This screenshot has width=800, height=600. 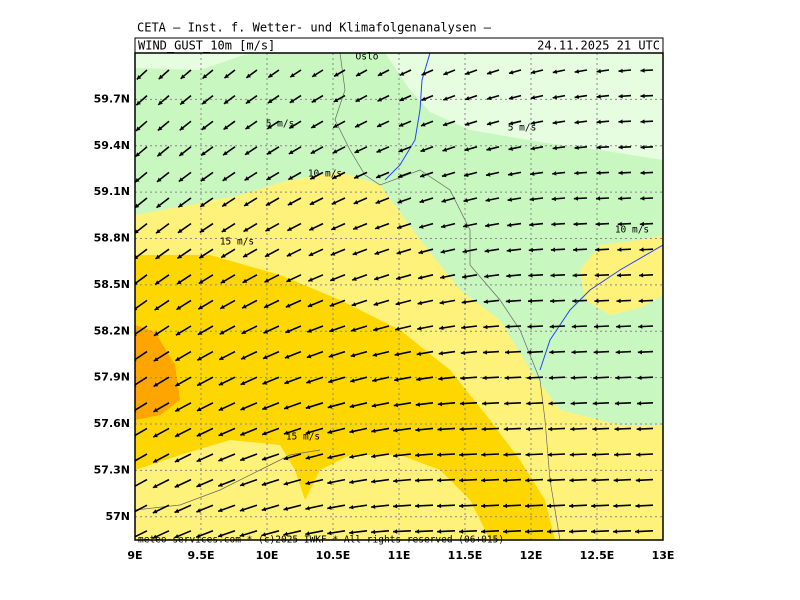 I want to click on wind-arrow-shaft, so click(x=141, y=483).